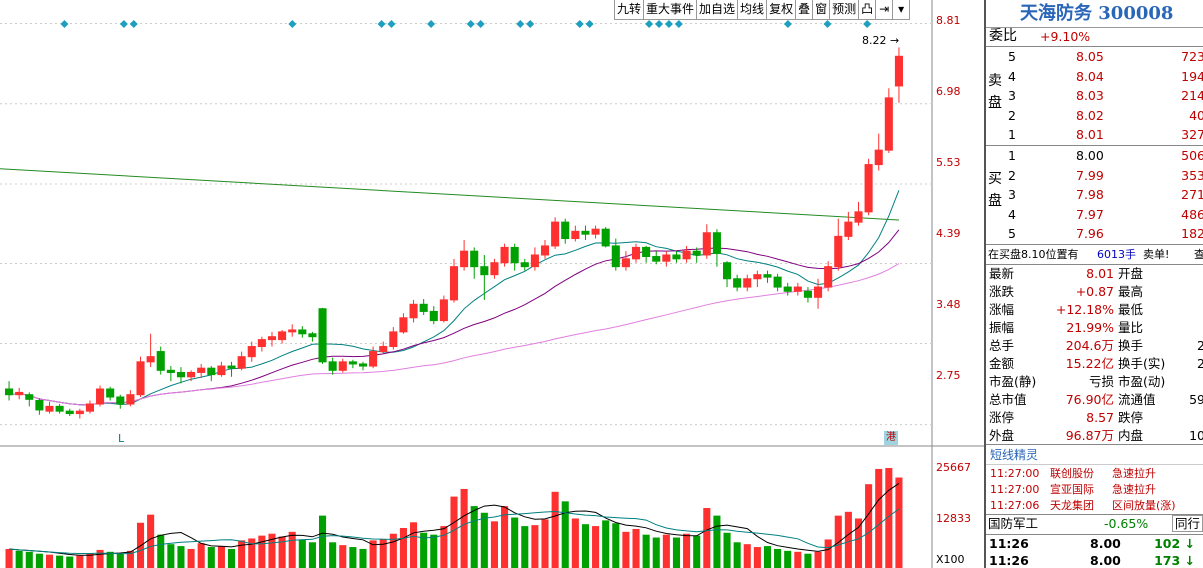  Describe the element at coordinates (995, 190) in the screenshot. I see `buy-side-label: 买盘` at that location.